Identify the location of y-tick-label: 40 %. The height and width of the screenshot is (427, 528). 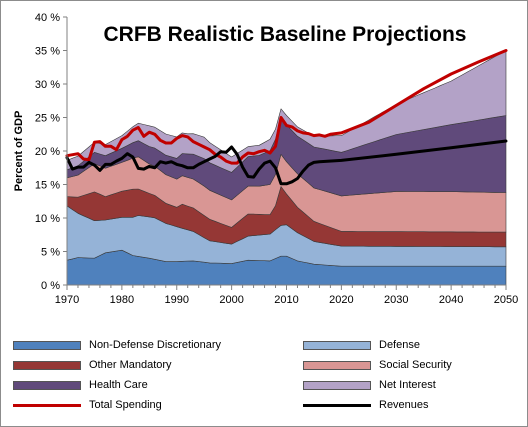
(47, 18).